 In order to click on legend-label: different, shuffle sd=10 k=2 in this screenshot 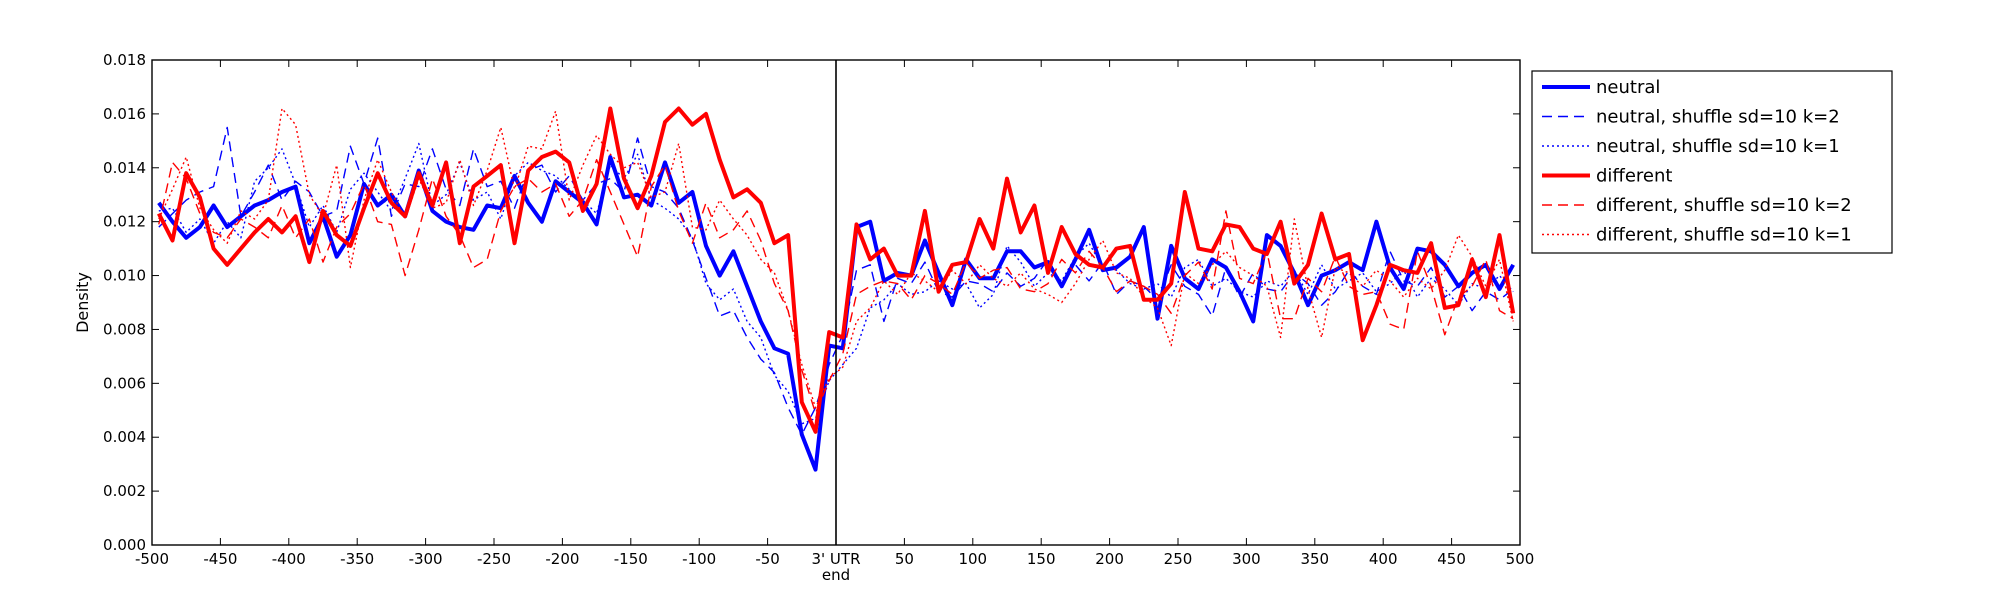, I will do `click(1724, 205)`.